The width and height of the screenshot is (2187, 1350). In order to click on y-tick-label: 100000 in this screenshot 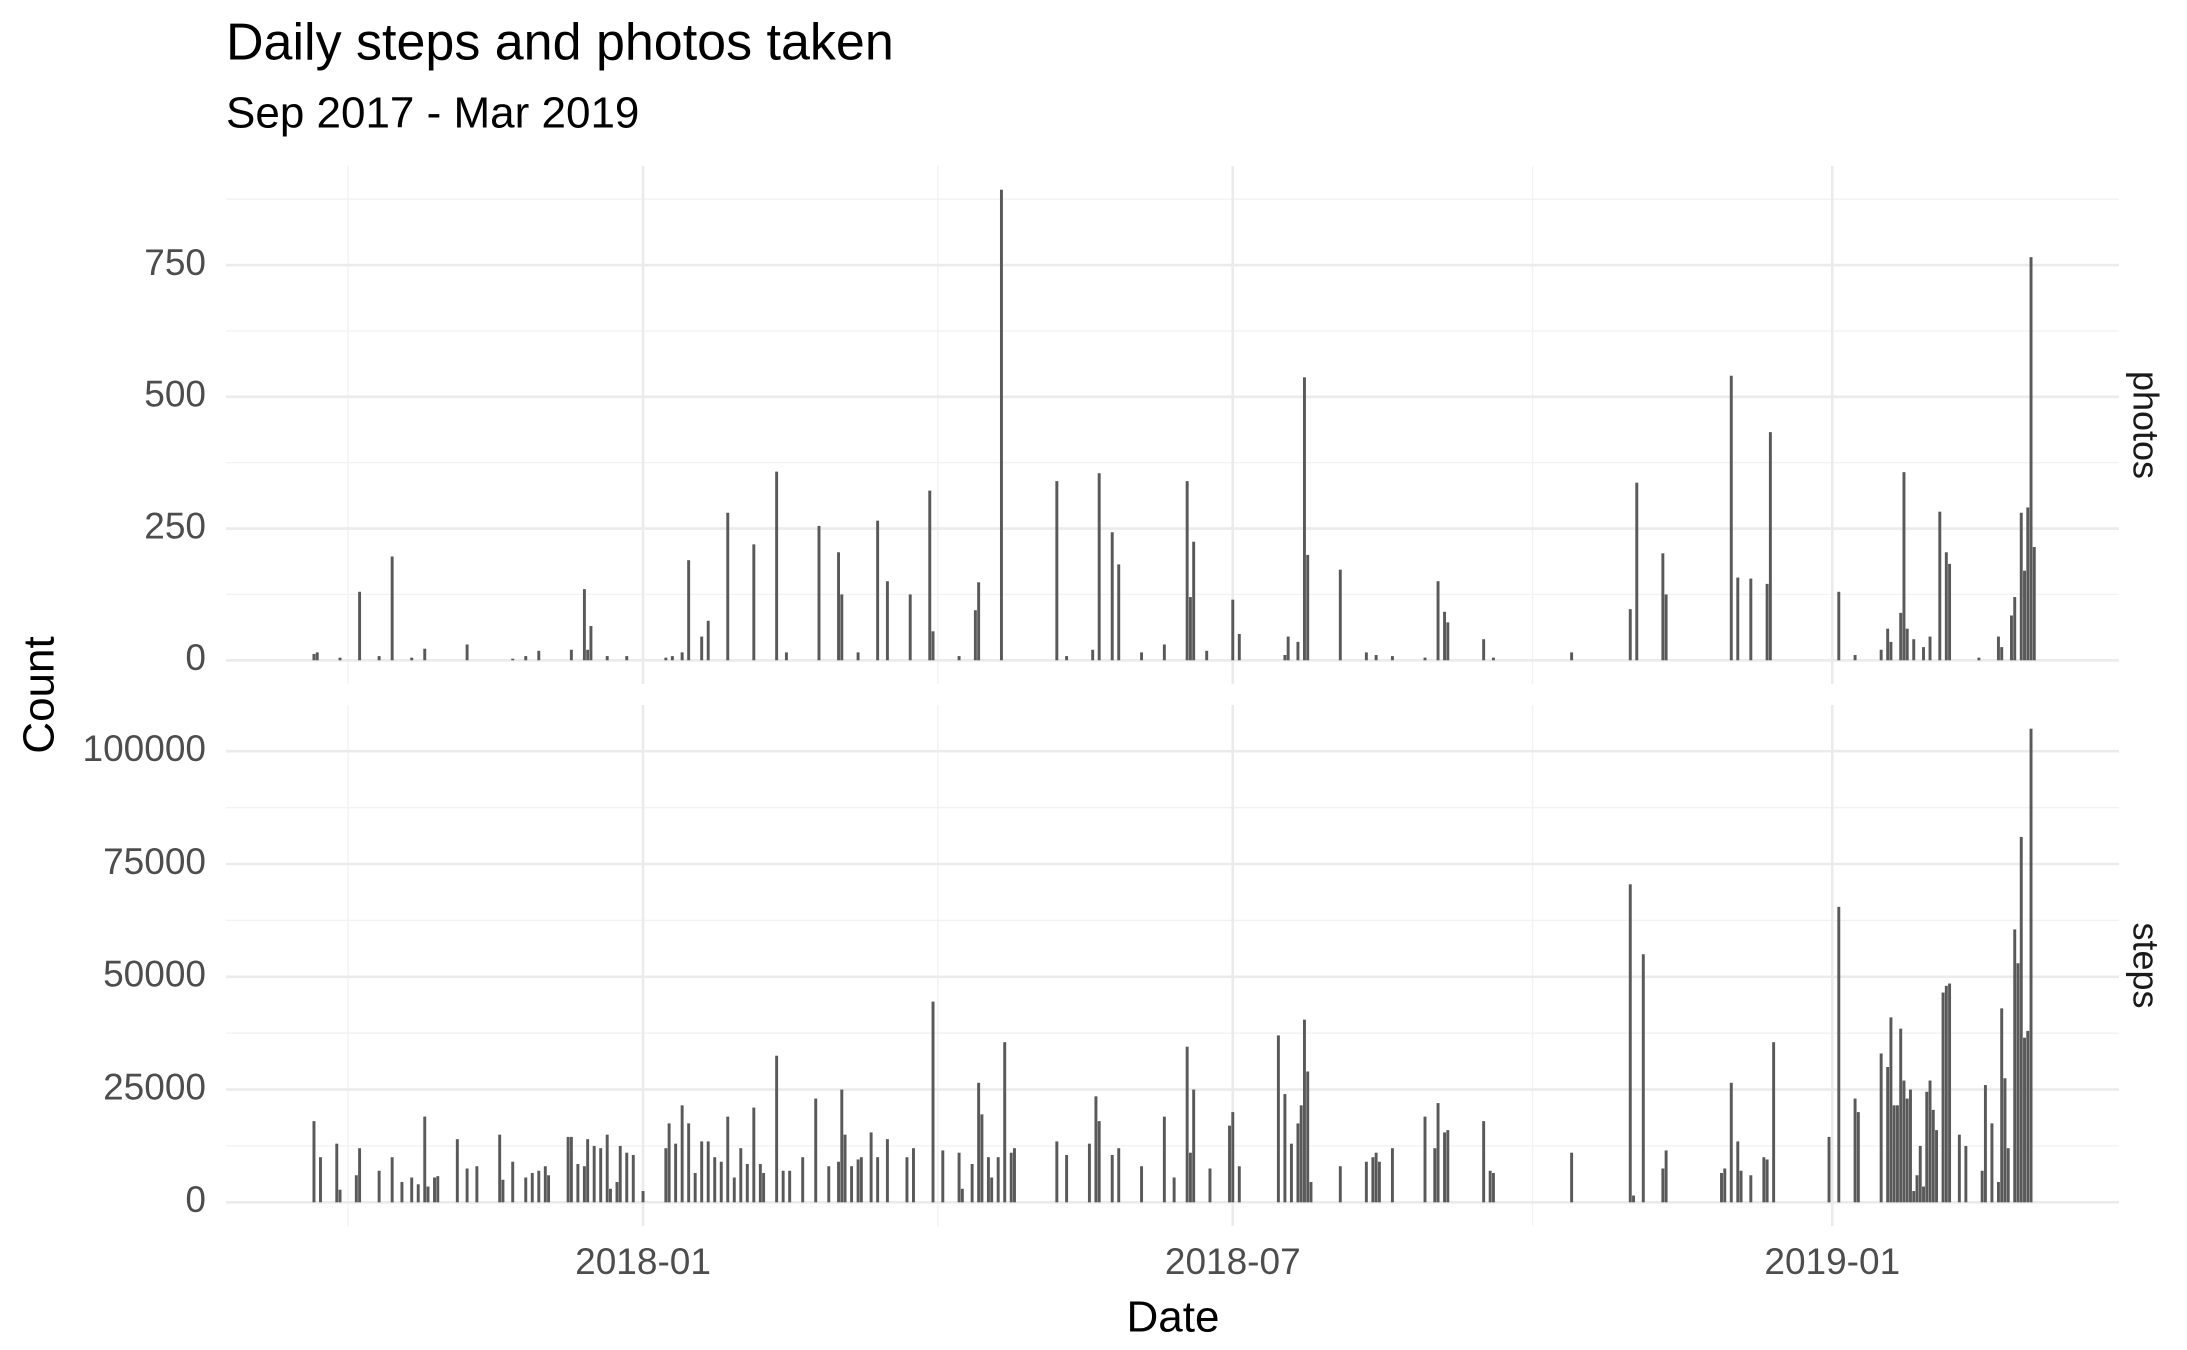, I will do `click(144, 748)`.